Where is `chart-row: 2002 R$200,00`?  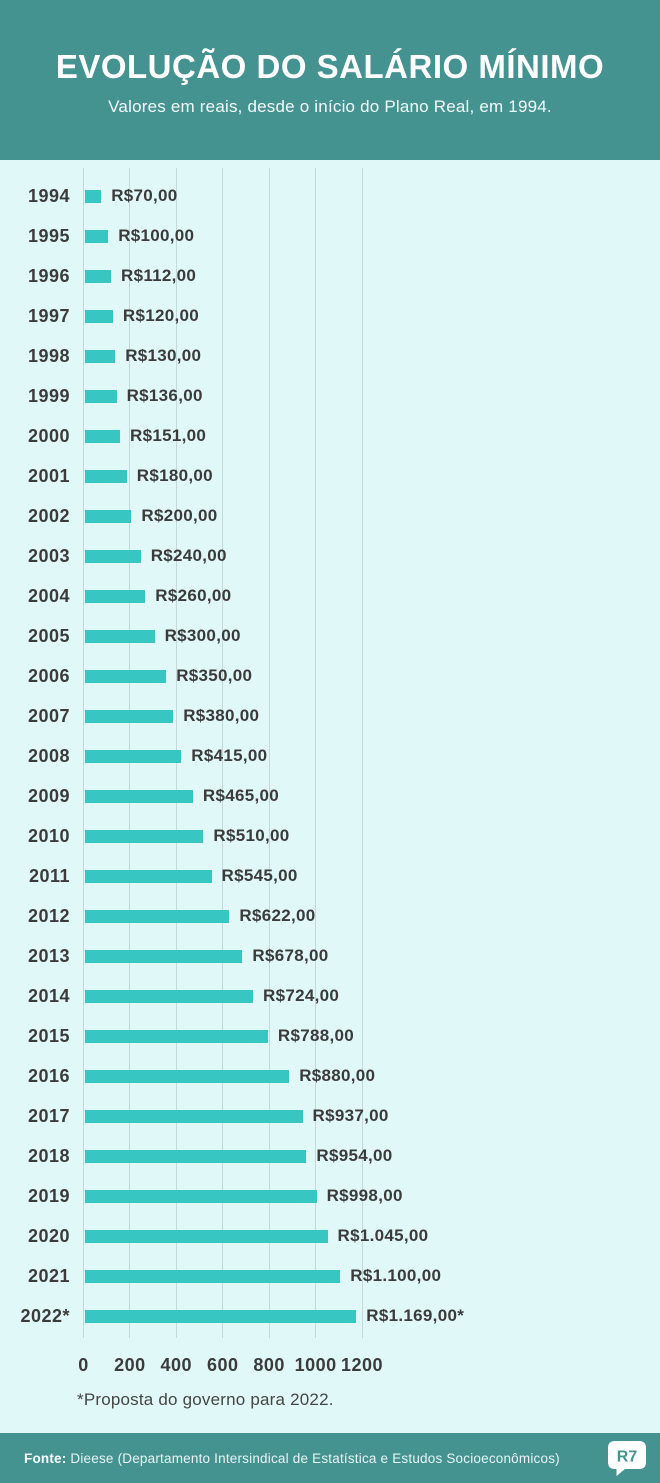
chart-row: 2002 R$200,00 is located at coordinates (109, 516).